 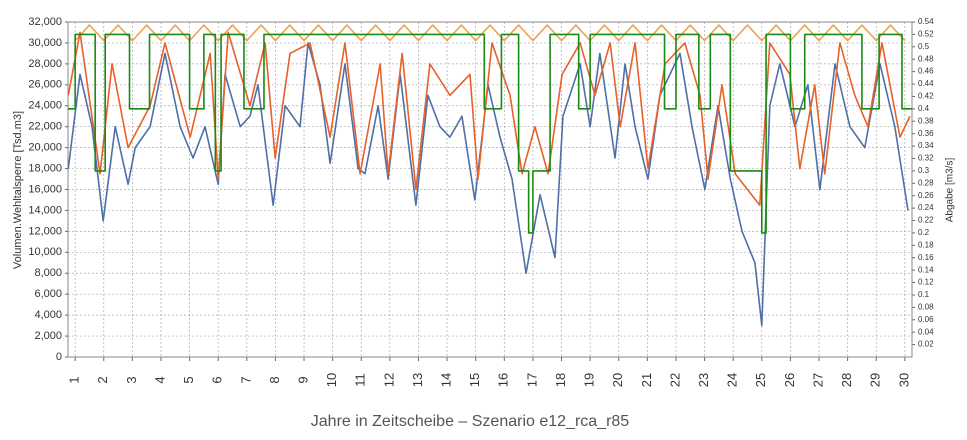 I want to click on y2-tick-label: 0.06, so click(x=926, y=319).